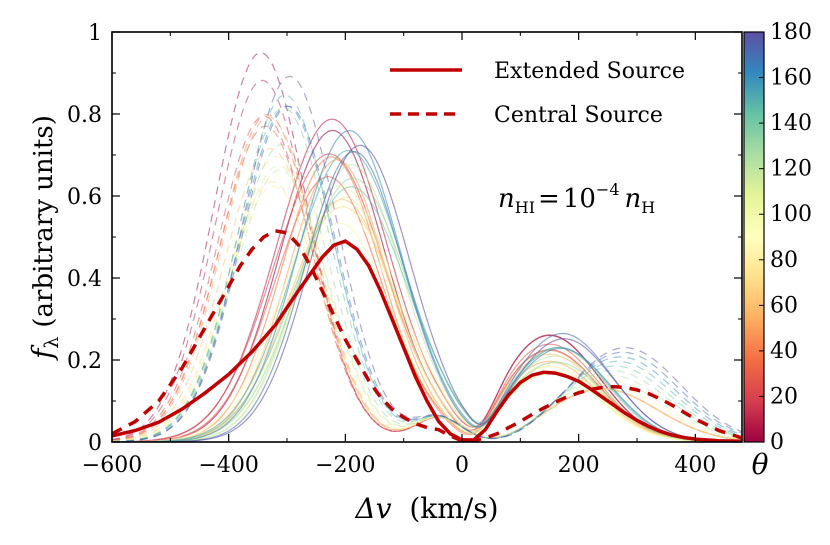 Image resolution: width=830 pixels, height=545 pixels. What do you see at coordinates (791, 214) in the screenshot?
I see `colorbar-tick-label: 100` at bounding box center [791, 214].